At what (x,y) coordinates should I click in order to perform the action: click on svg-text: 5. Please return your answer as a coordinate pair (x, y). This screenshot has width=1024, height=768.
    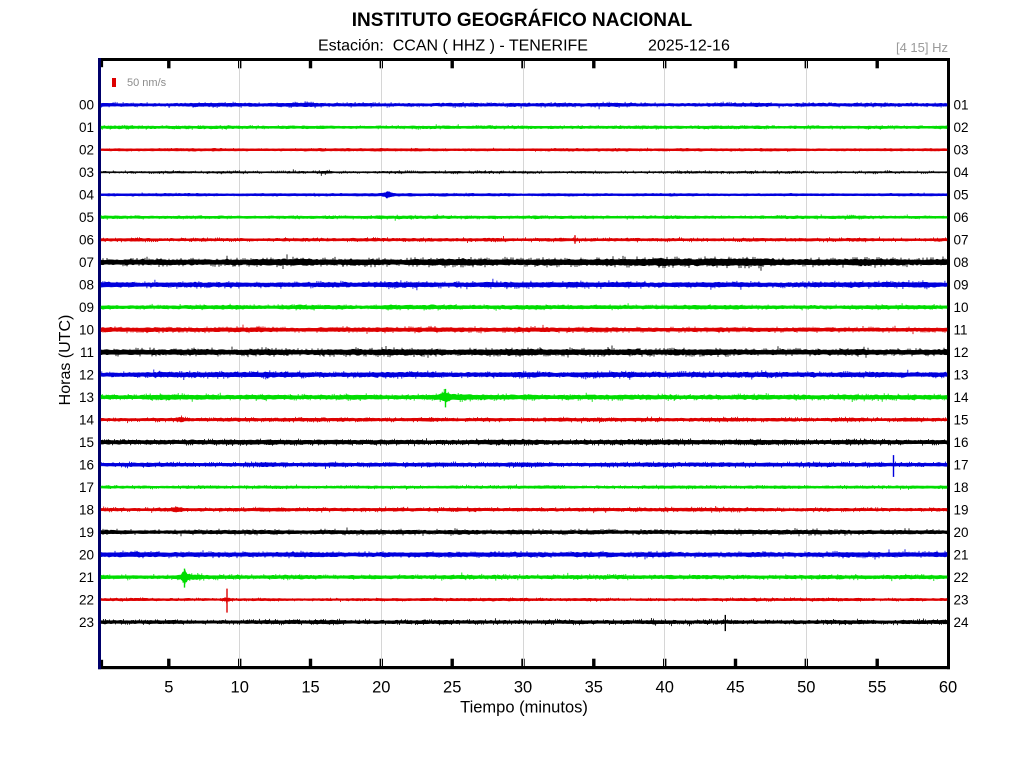
    Looking at the image, I should click on (168, 687).